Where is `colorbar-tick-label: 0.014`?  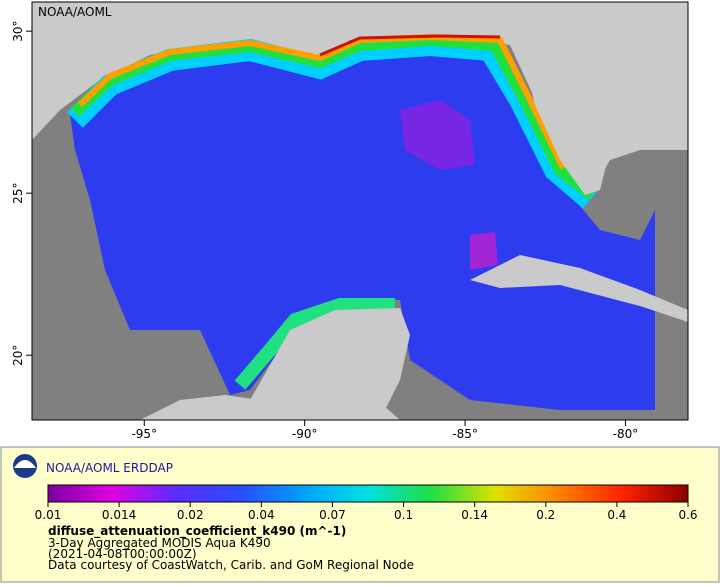 colorbar-tick-label: 0.014 is located at coordinates (119, 515).